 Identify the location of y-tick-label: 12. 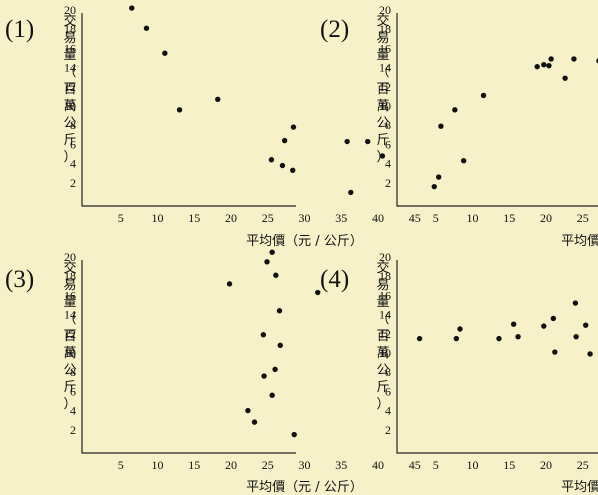
(70, 334).